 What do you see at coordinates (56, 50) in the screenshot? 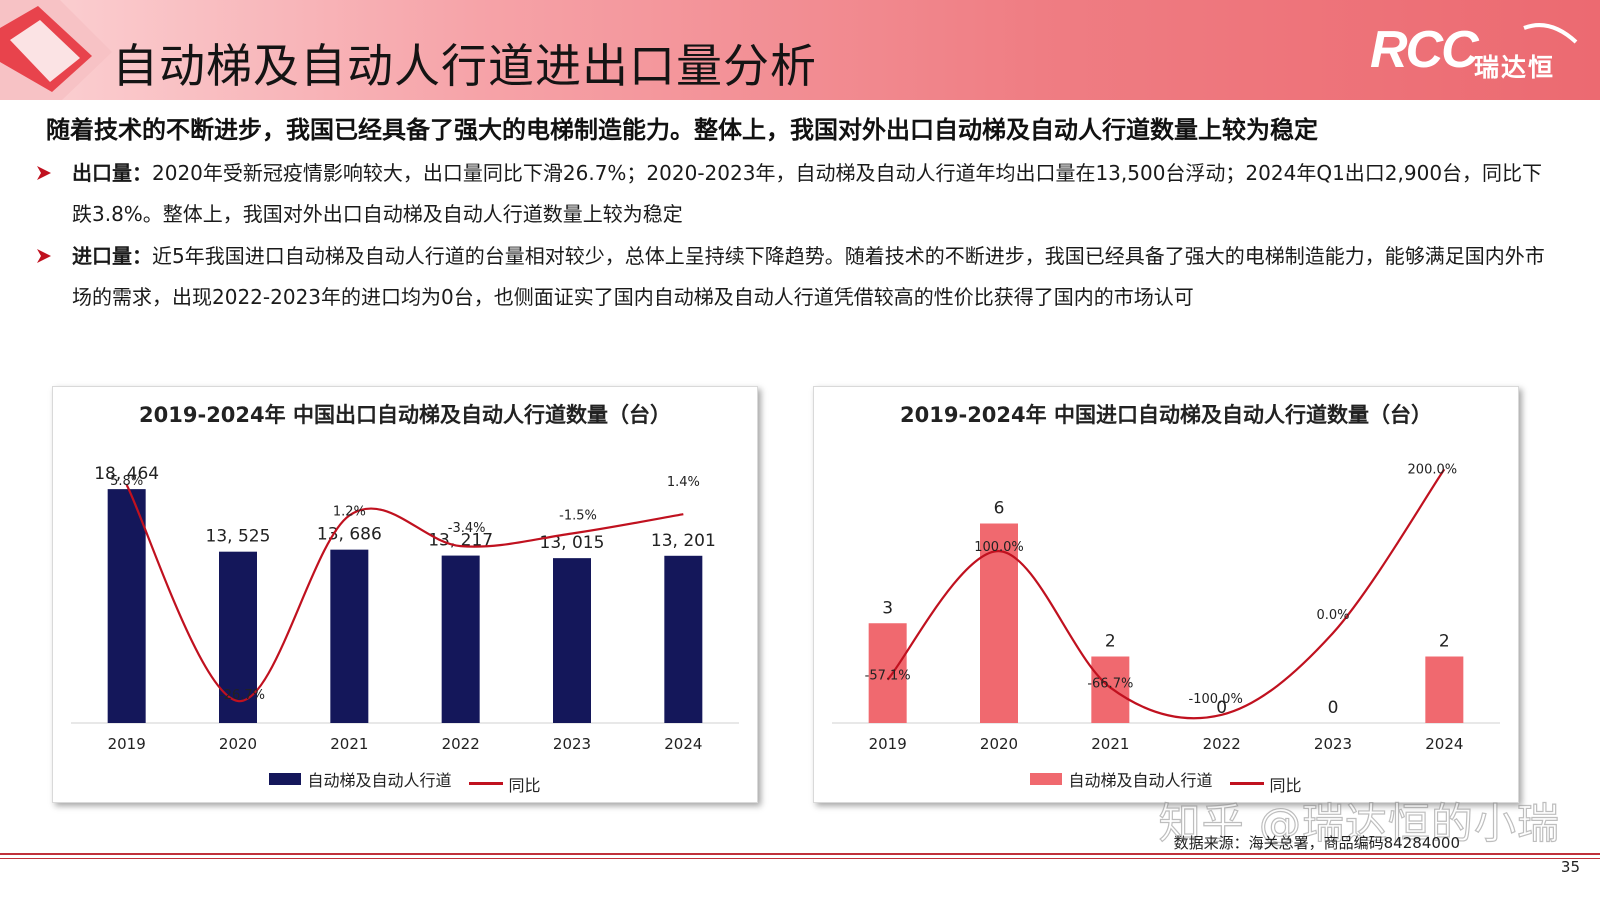
I see `logo-shape-icon` at bounding box center [56, 50].